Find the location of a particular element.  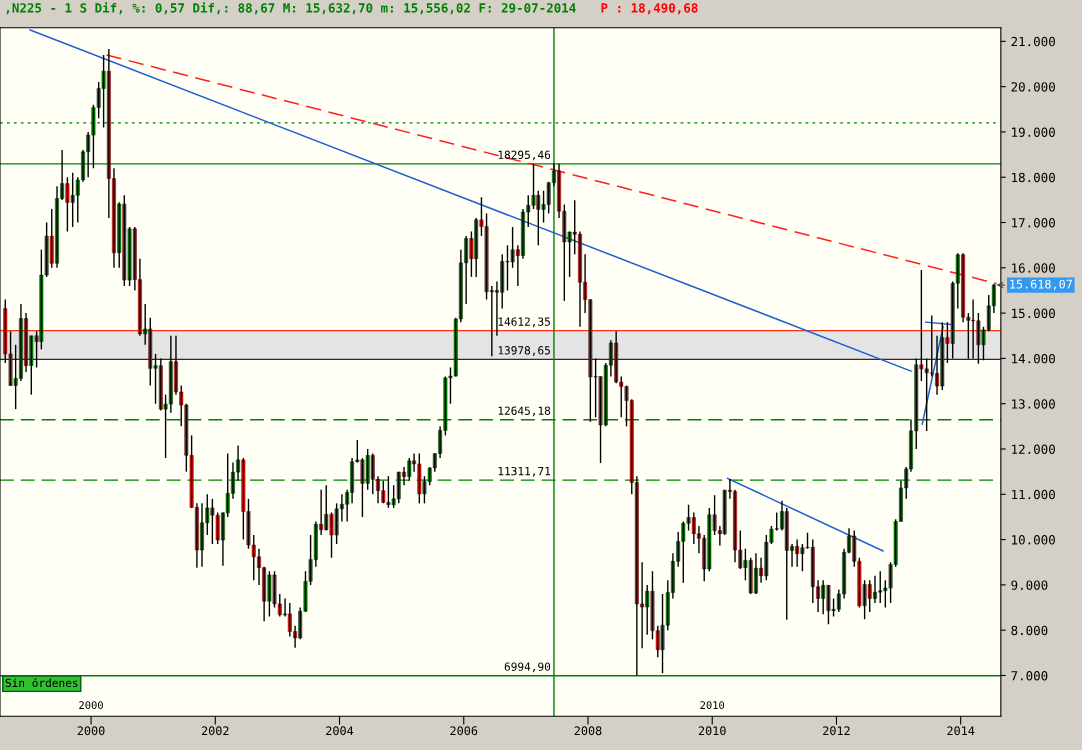

y-tick-label: 10.000 is located at coordinates (1033, 540).